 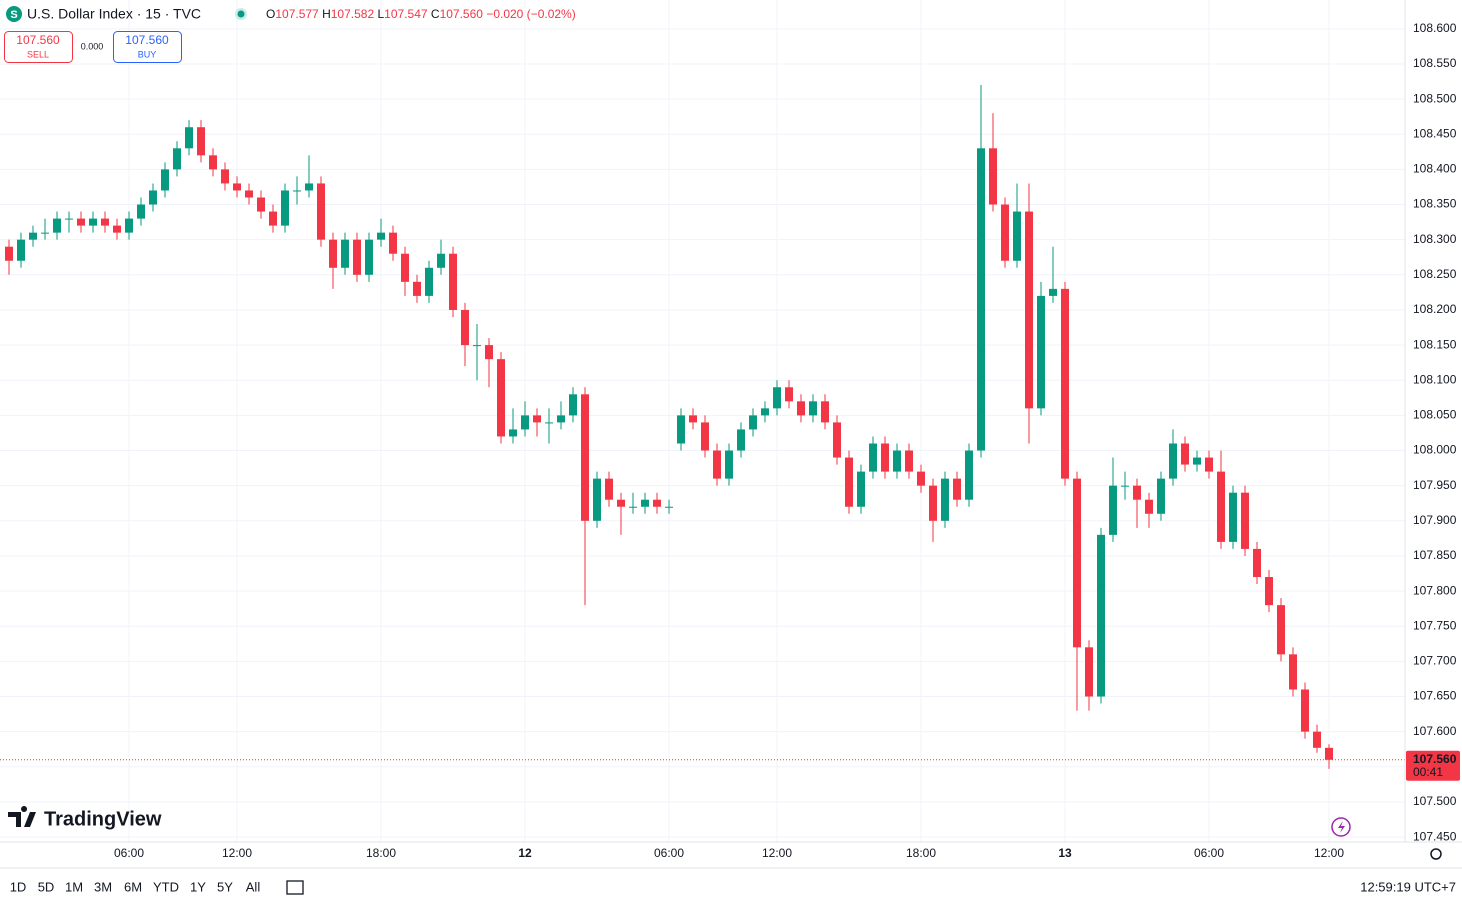 What do you see at coordinates (103, 886) in the screenshot?
I see `range-button: 3M` at bounding box center [103, 886].